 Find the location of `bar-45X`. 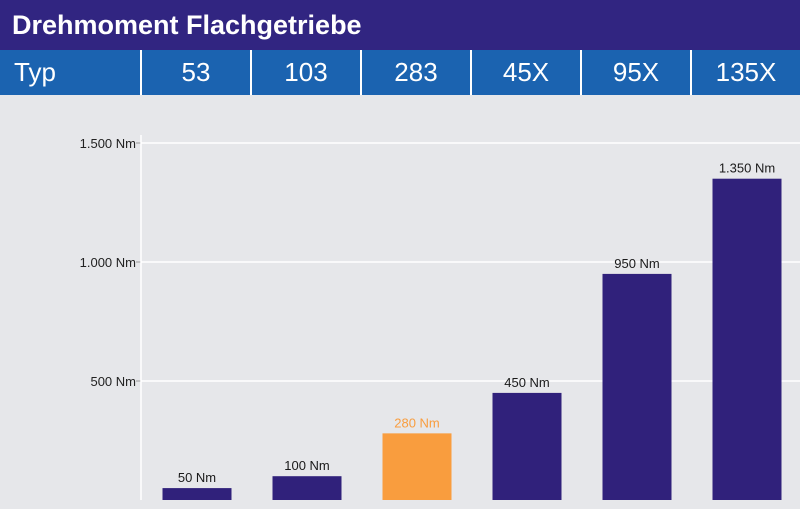

bar-45X is located at coordinates (527, 446).